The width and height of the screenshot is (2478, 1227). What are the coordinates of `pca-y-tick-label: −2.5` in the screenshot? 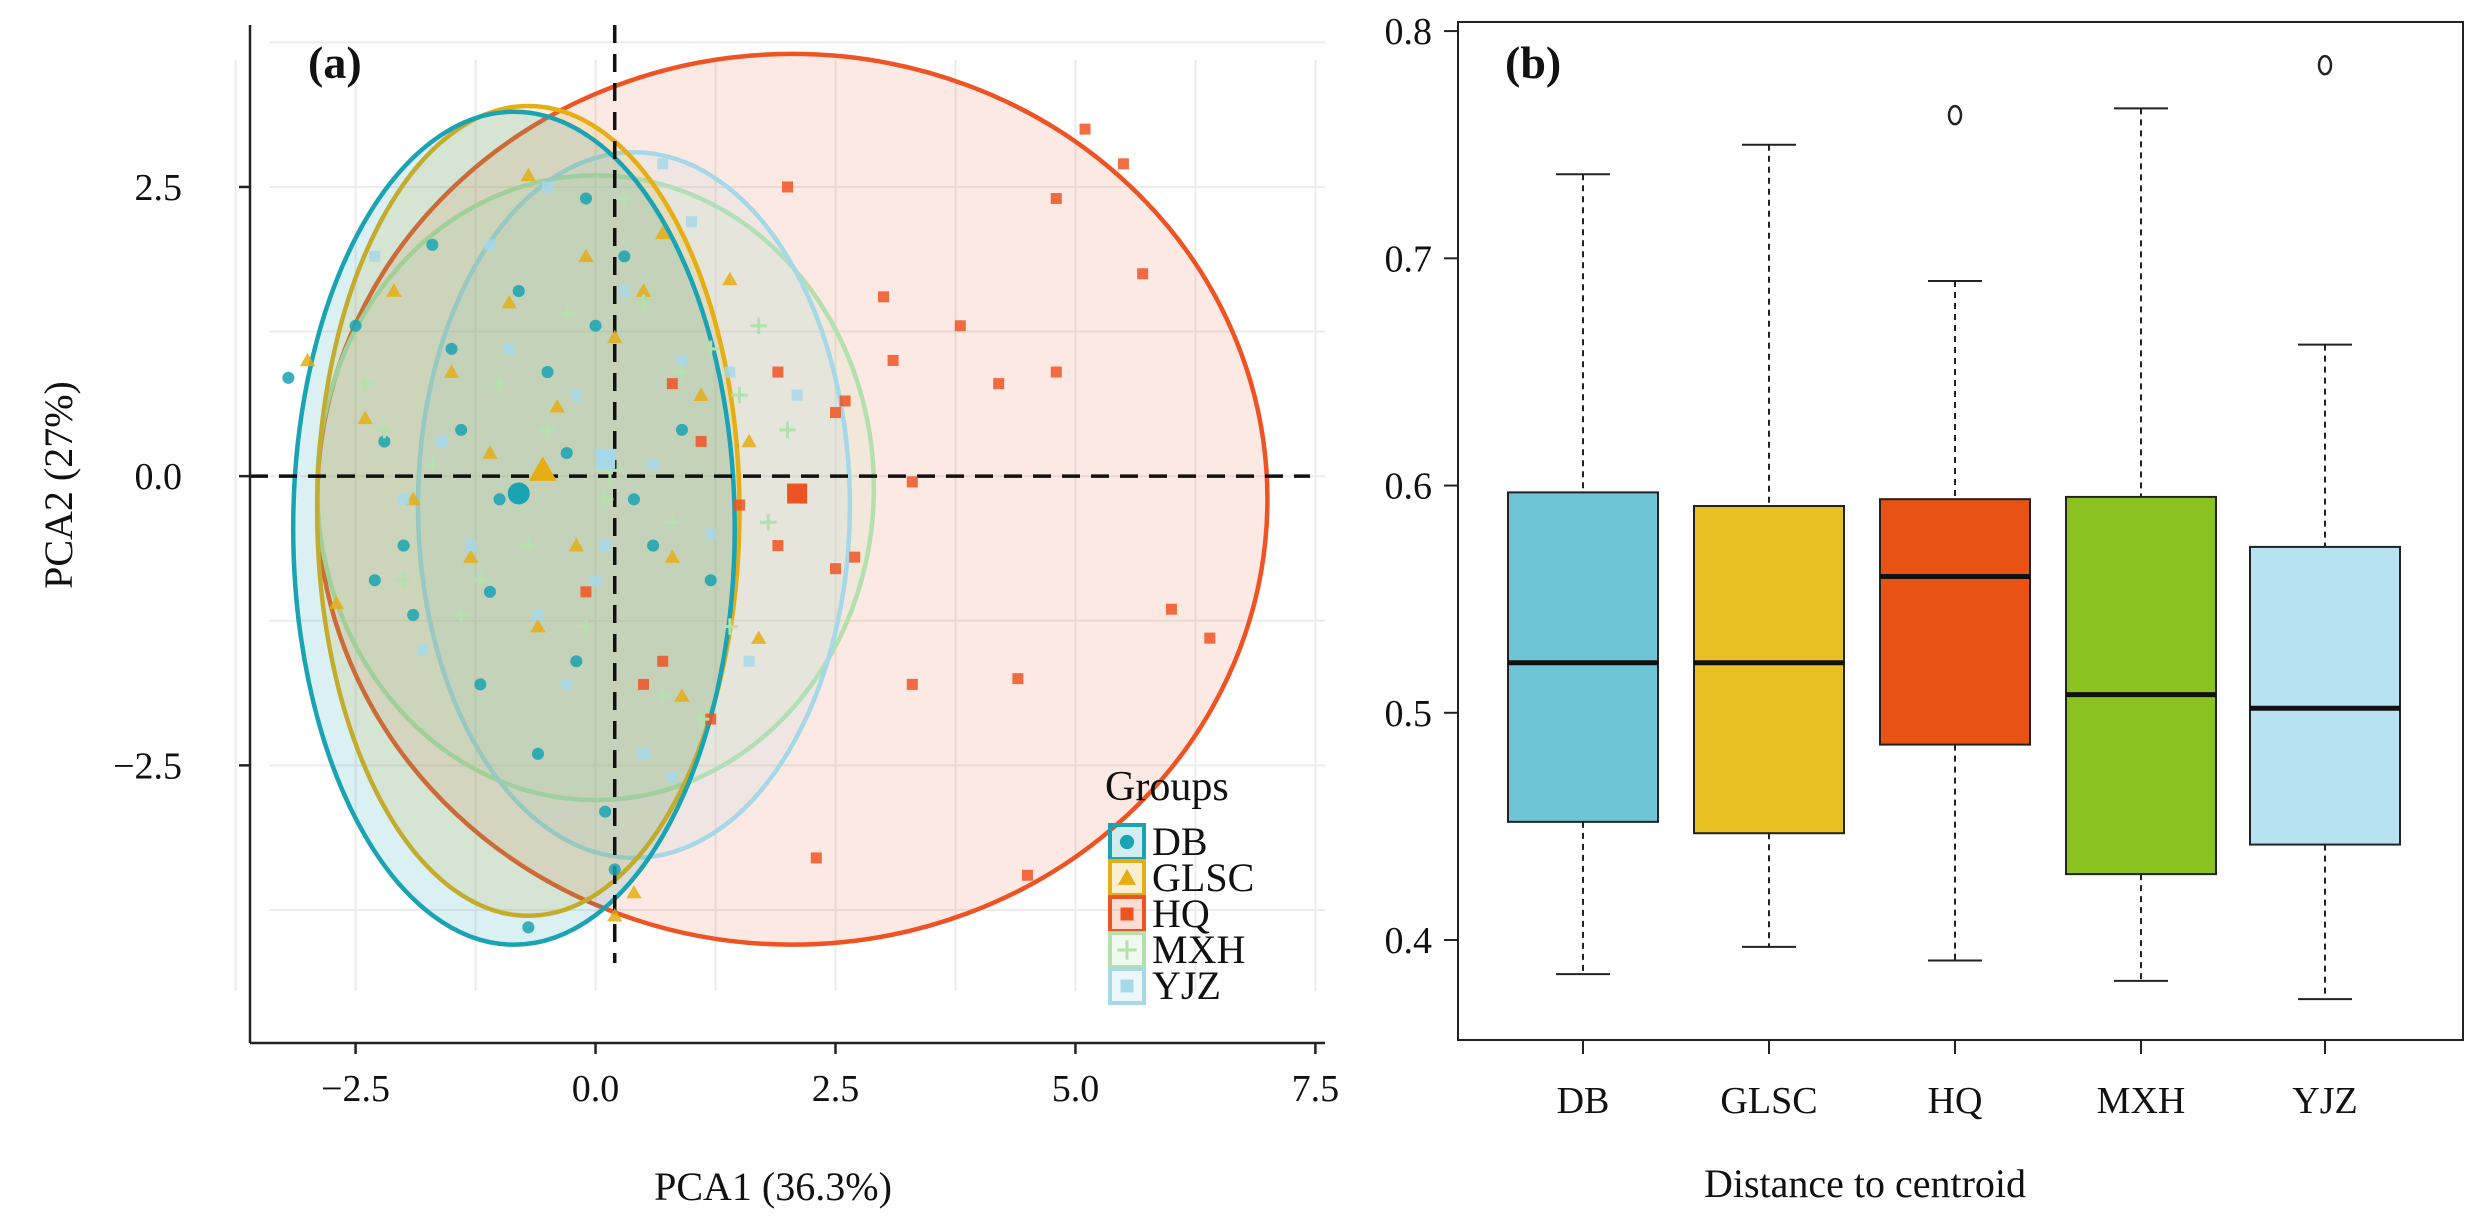 It's located at (147, 766).